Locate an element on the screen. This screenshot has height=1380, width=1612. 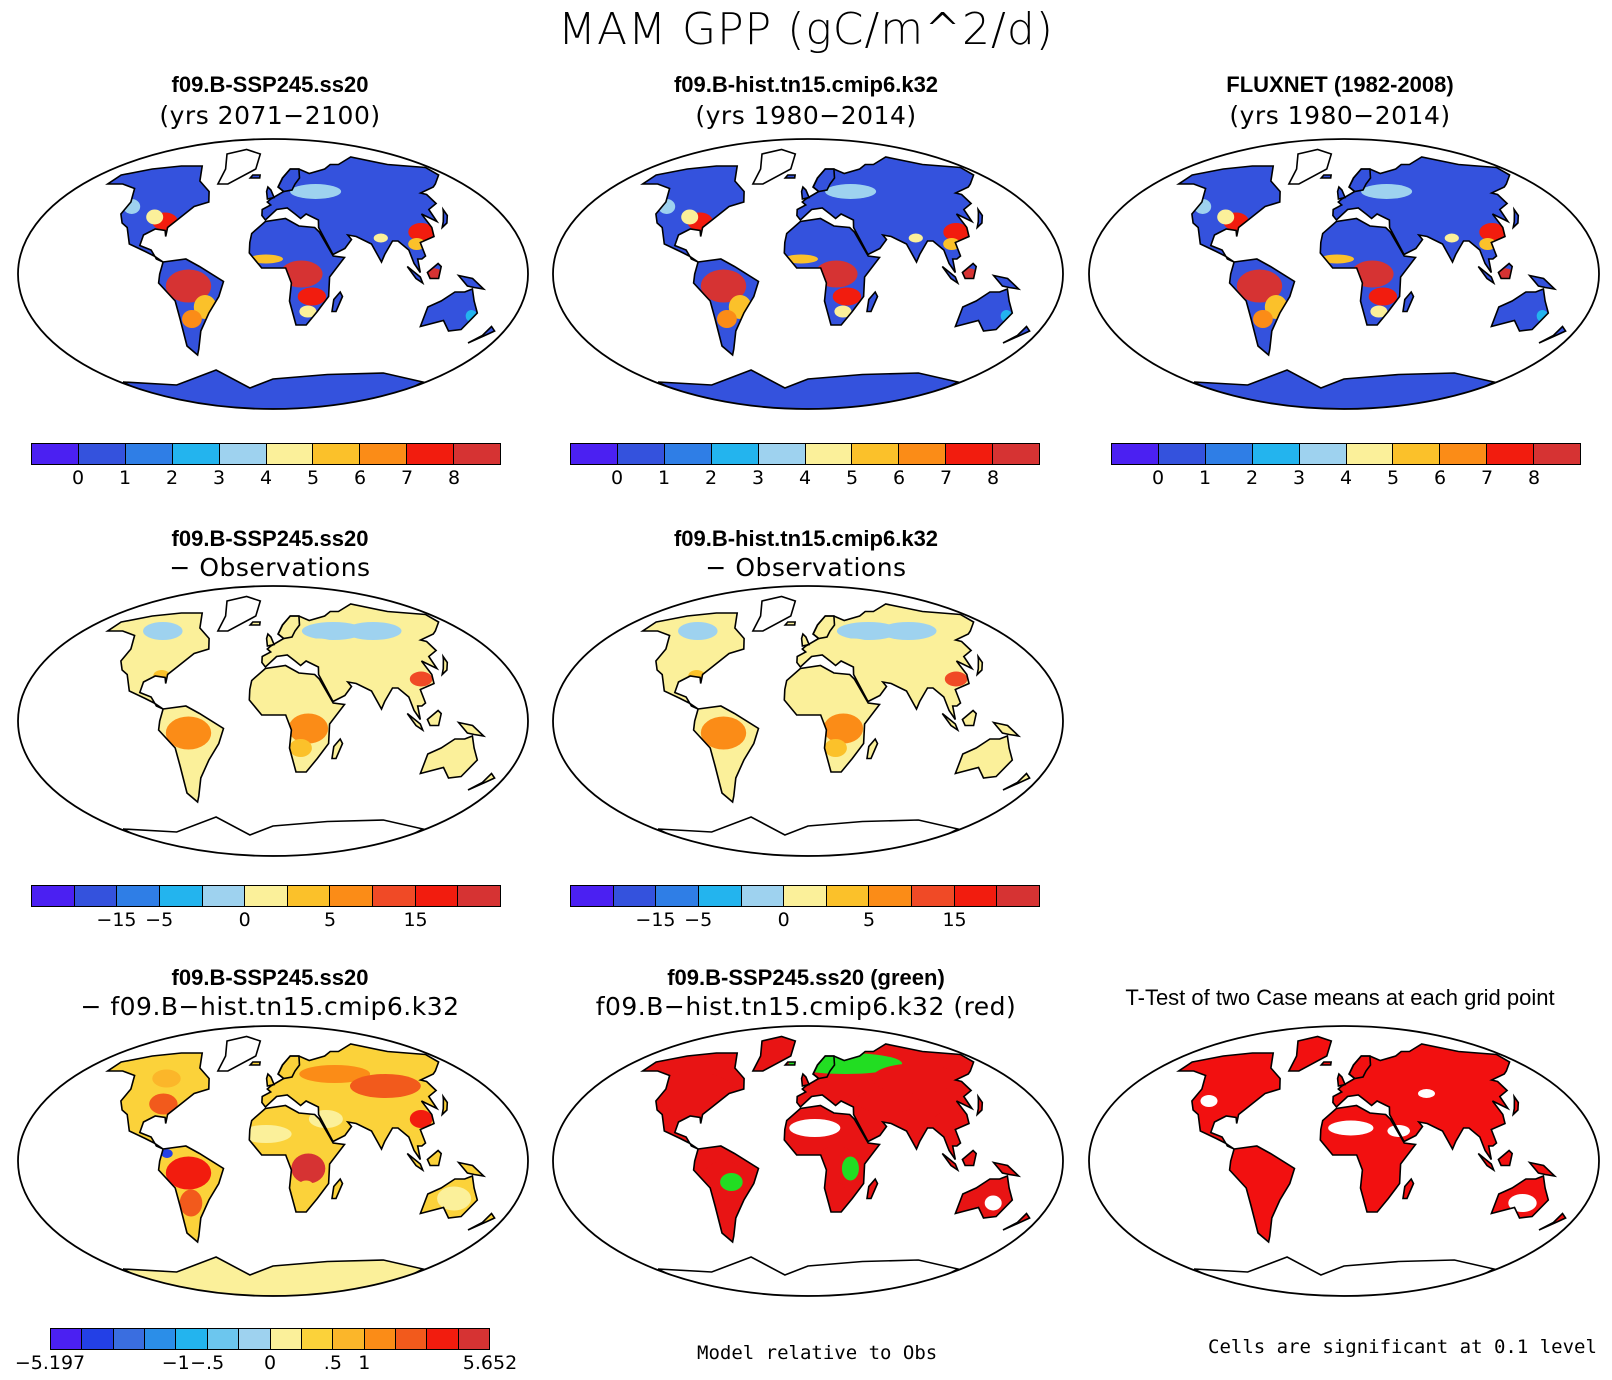
colorbar-tick-label: 7 is located at coordinates (1487, 478).